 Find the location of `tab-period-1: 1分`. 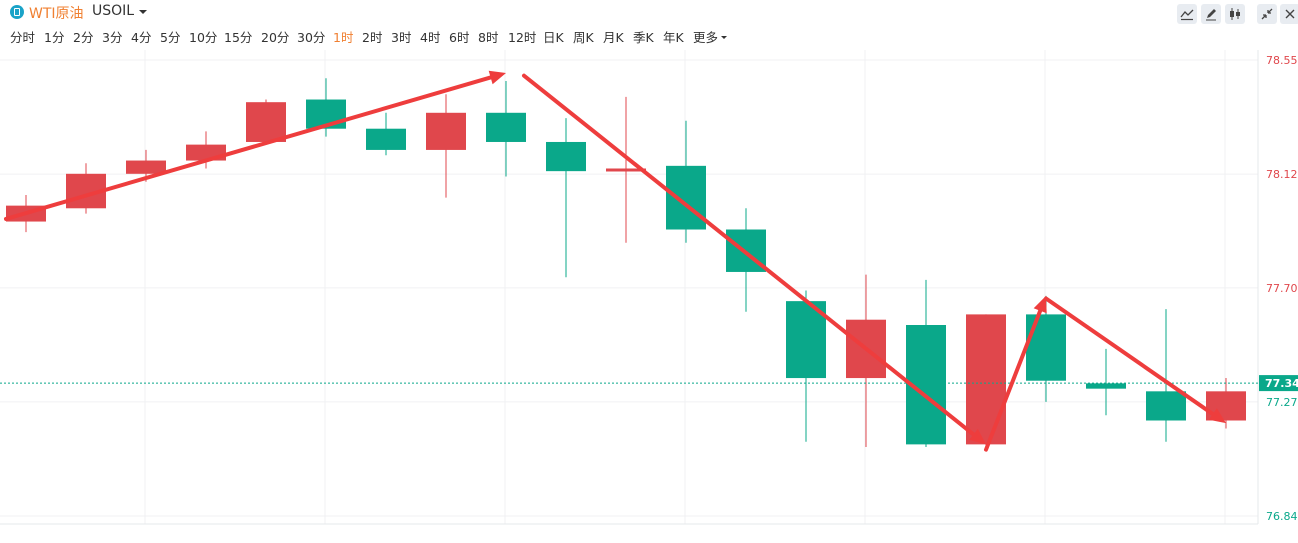

tab-period-1: 1分 is located at coordinates (54, 37).